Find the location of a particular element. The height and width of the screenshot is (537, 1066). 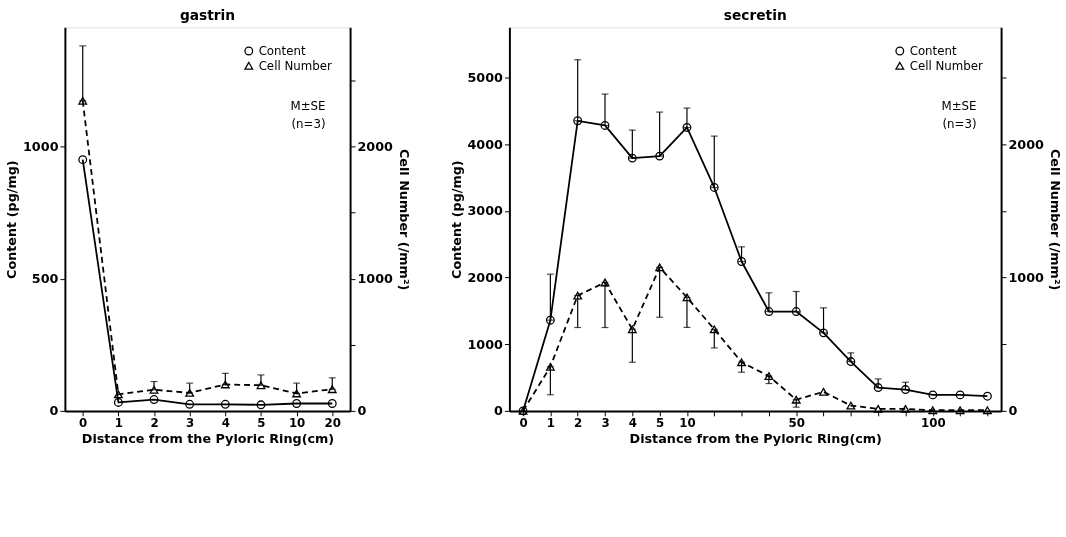

x-tick-label: 100 is located at coordinates (933, 423).